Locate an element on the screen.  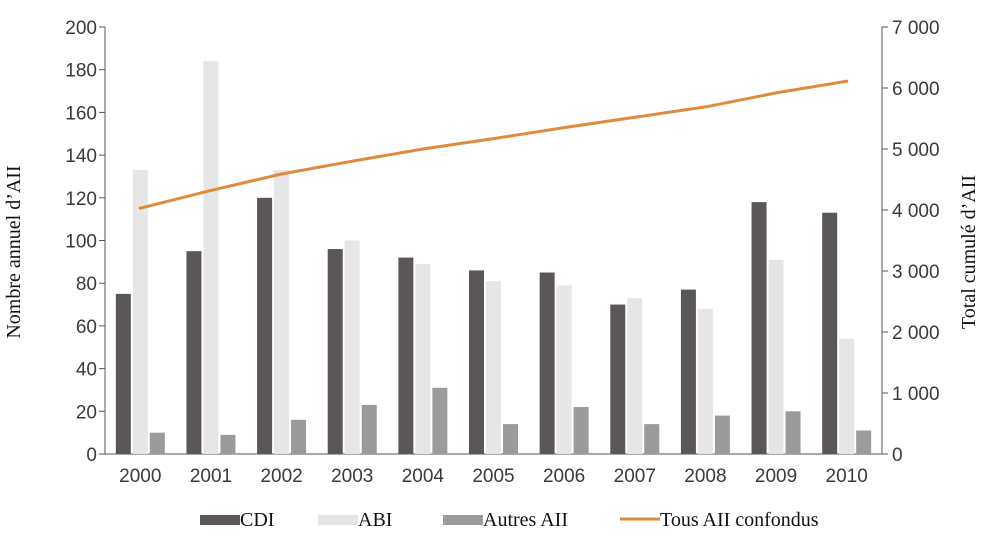
x-tick-label: 2010 is located at coordinates (847, 476).